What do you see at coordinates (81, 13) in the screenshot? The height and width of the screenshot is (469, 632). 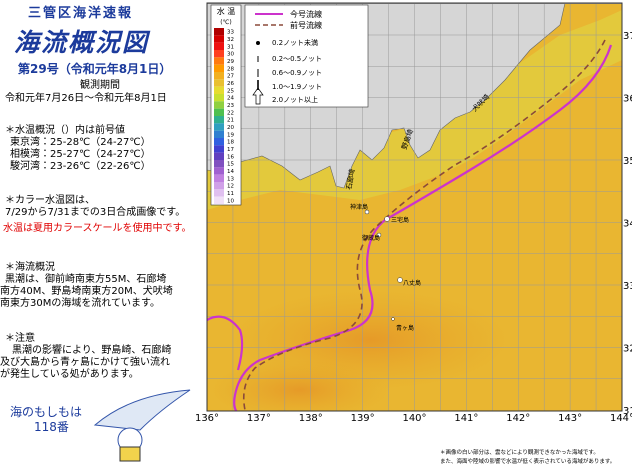 I see `org: 三管区海洋速報` at bounding box center [81, 13].